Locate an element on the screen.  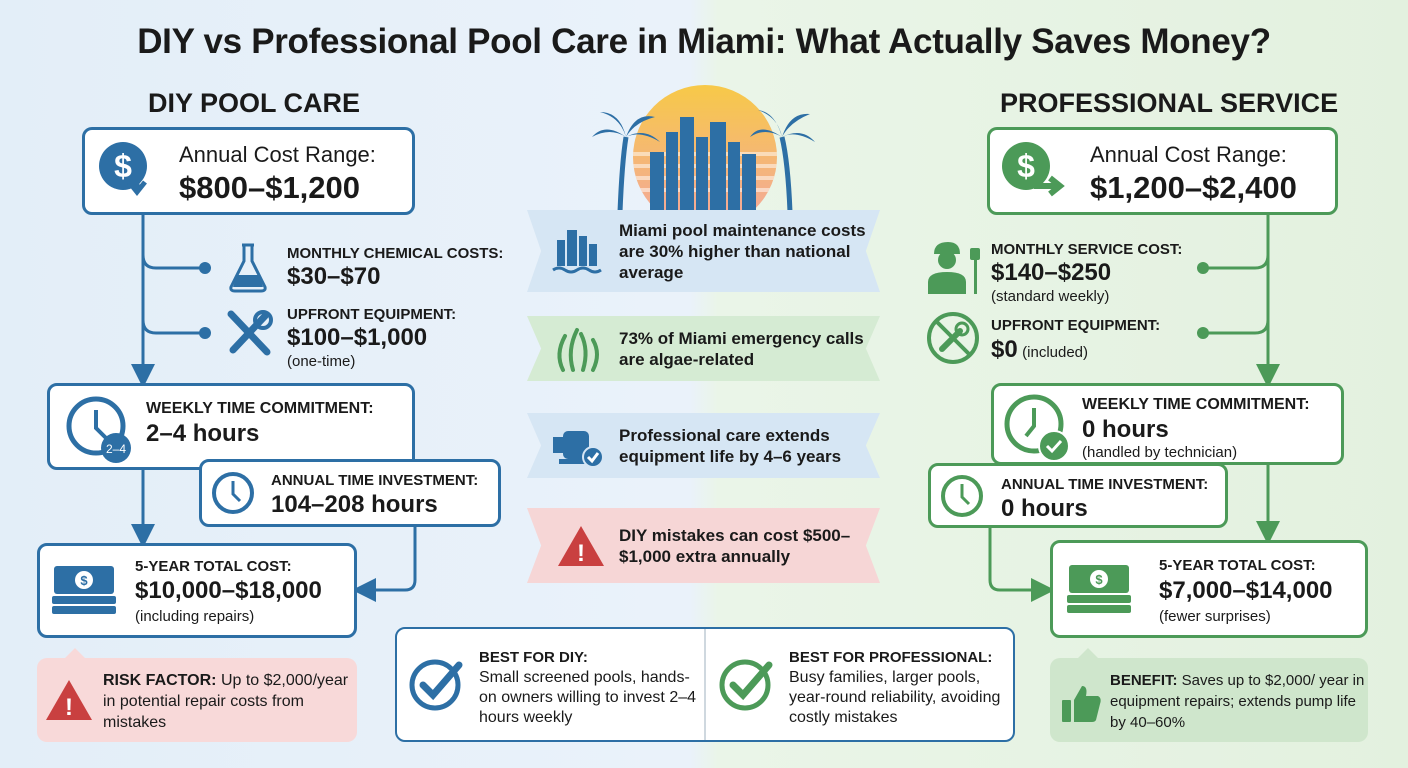
miami-skyline-illustration is located at coordinates (703, 157).